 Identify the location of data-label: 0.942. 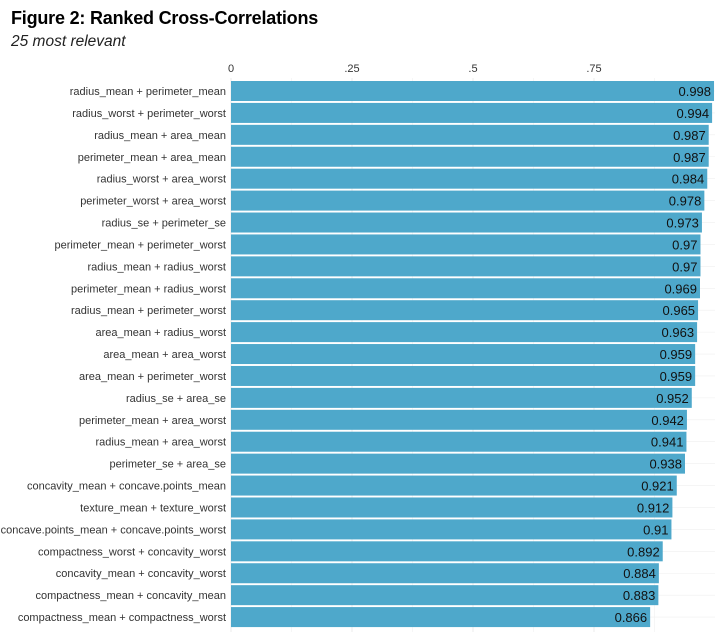
(667, 420).